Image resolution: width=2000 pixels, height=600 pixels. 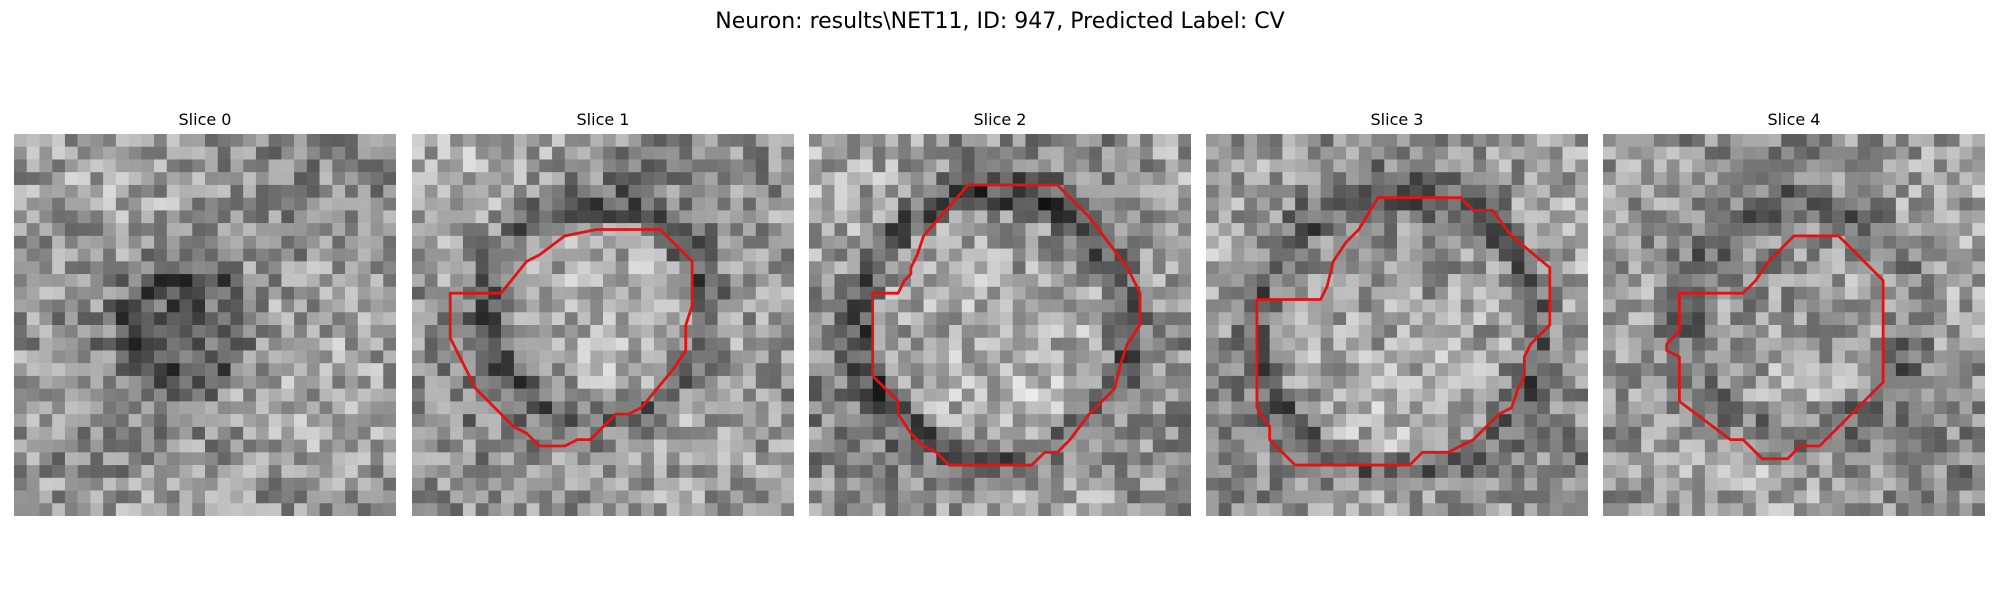 What do you see at coordinates (603, 119) in the screenshot?
I see `slice-title-1: Slice 1` at bounding box center [603, 119].